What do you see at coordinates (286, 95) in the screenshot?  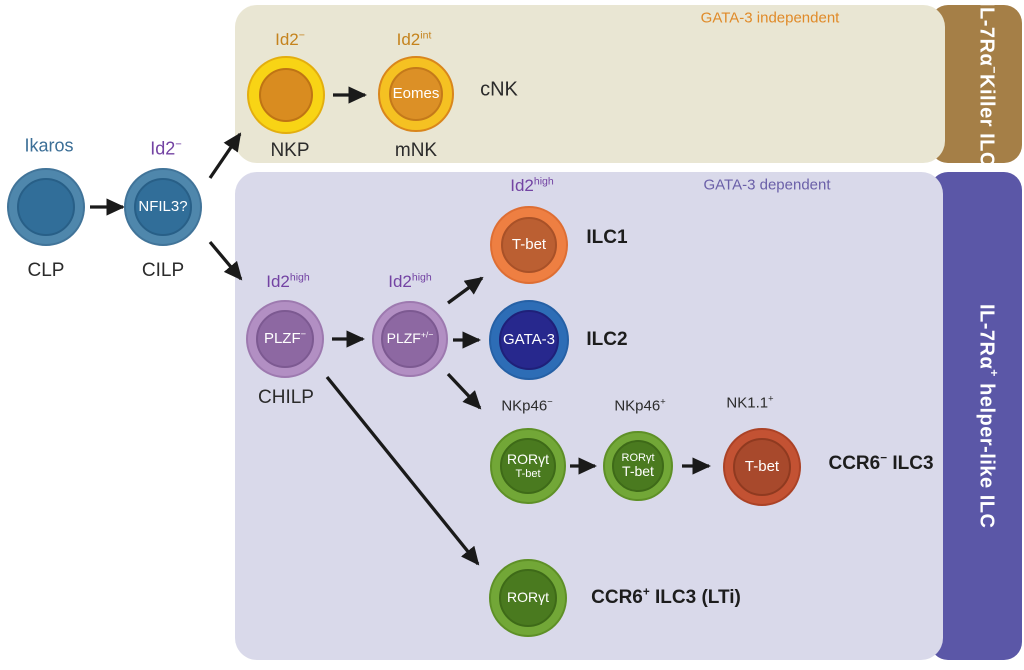 I see `nkp-cell` at bounding box center [286, 95].